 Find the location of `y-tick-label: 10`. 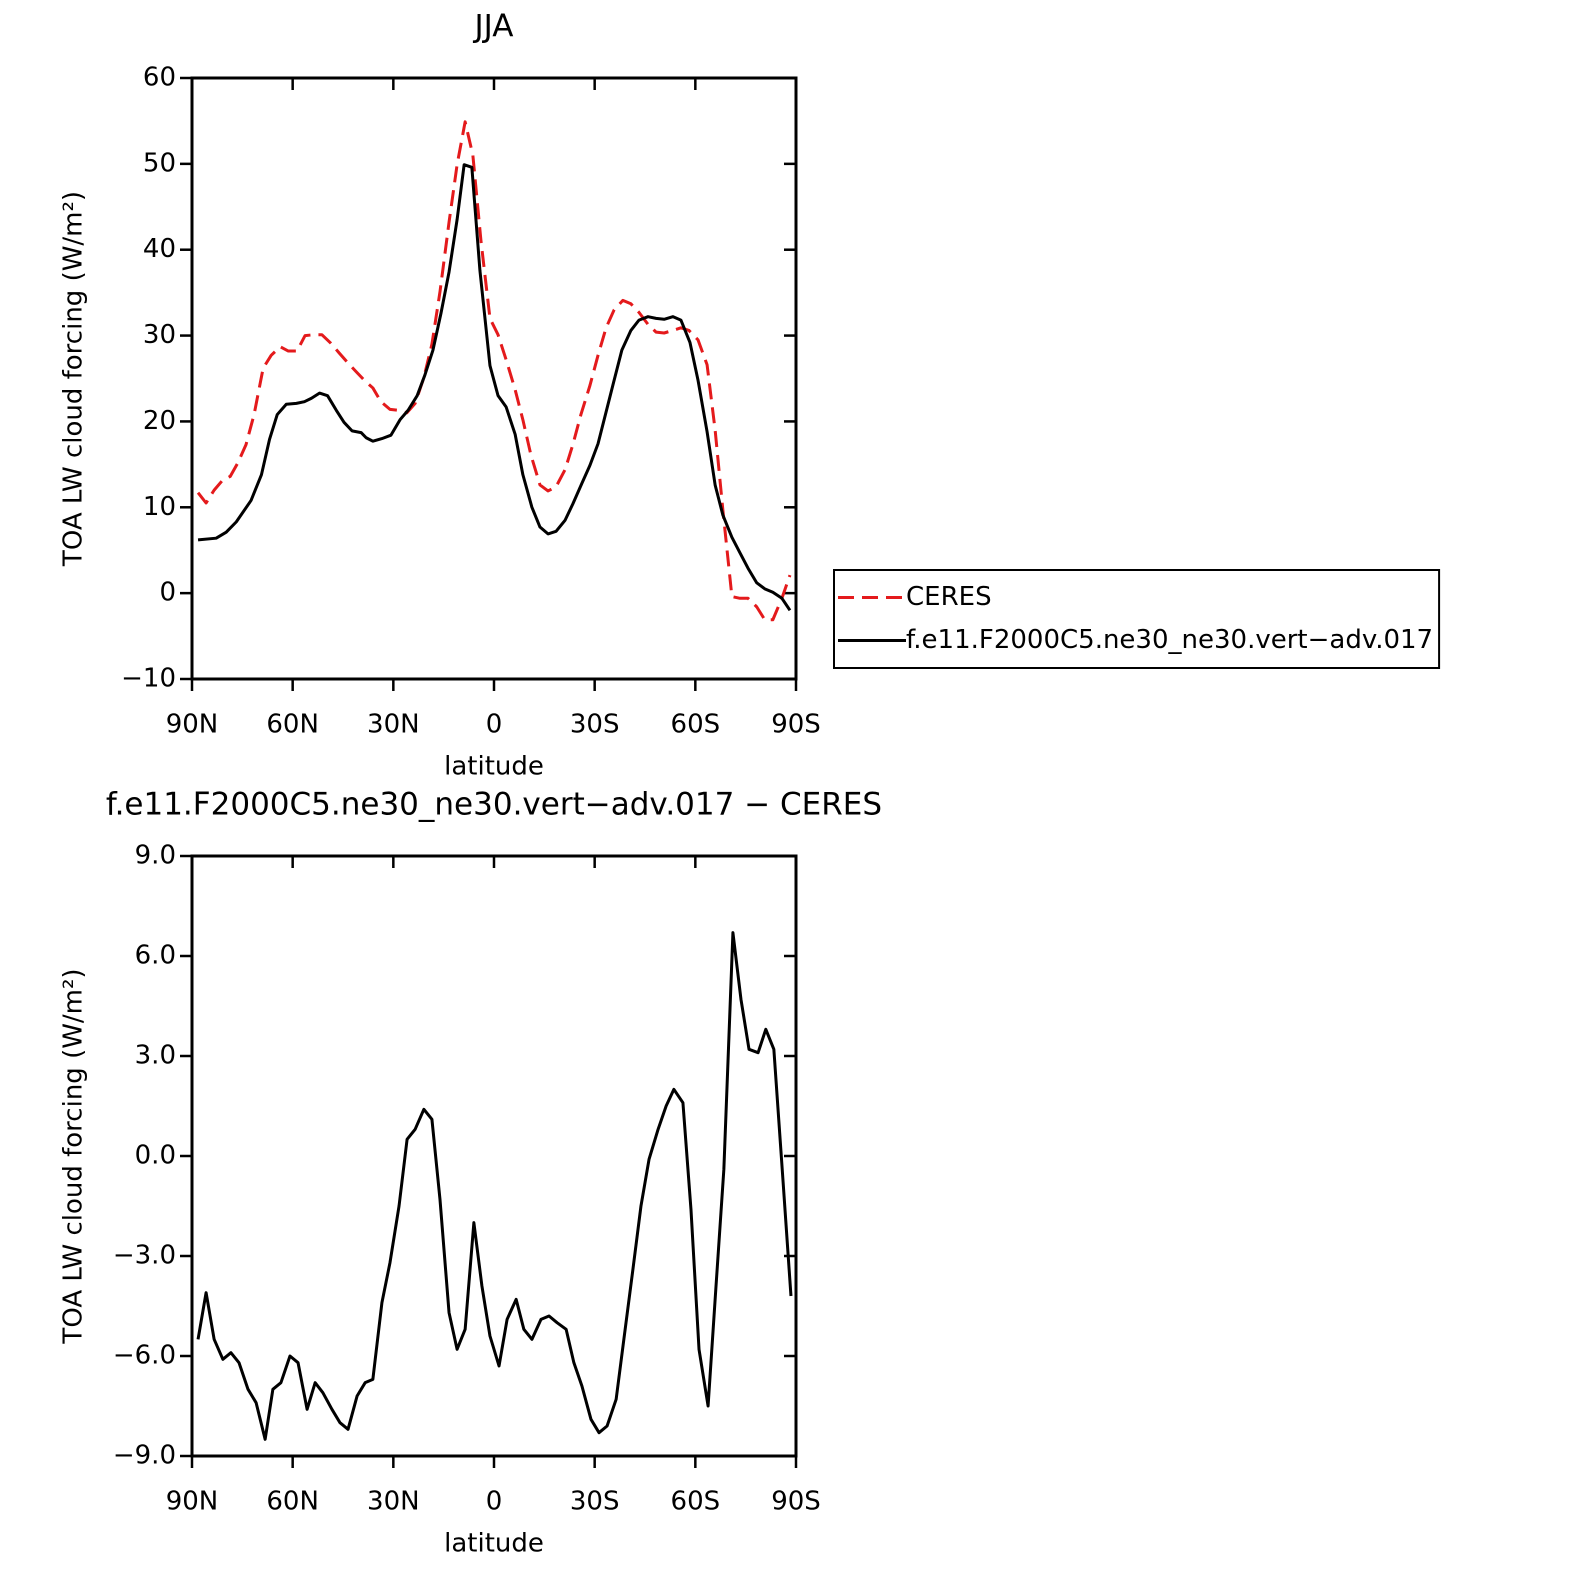

y-tick-label: 10 is located at coordinates (159, 507).